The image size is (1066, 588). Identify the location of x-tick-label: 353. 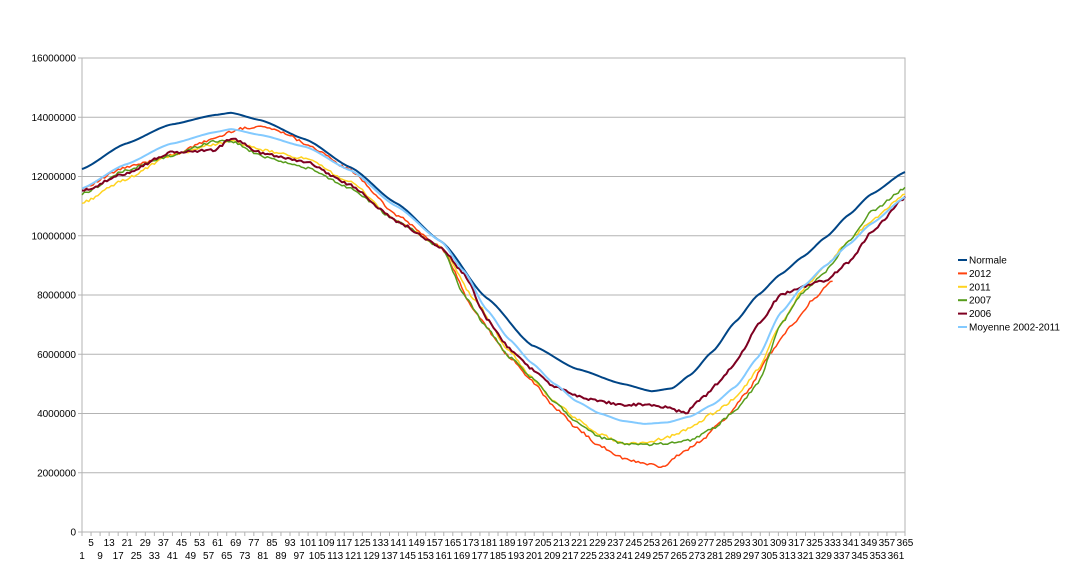
(878, 556).